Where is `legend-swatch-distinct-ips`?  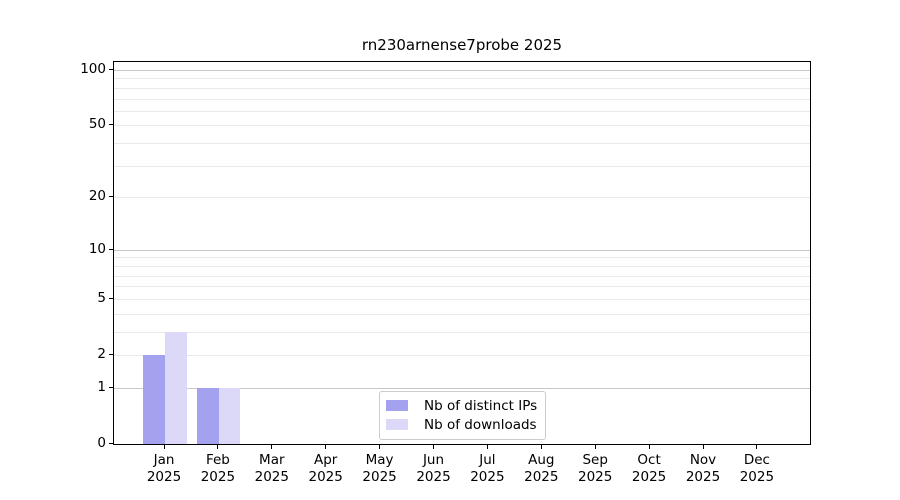
legend-swatch-distinct-ips is located at coordinates (397, 405).